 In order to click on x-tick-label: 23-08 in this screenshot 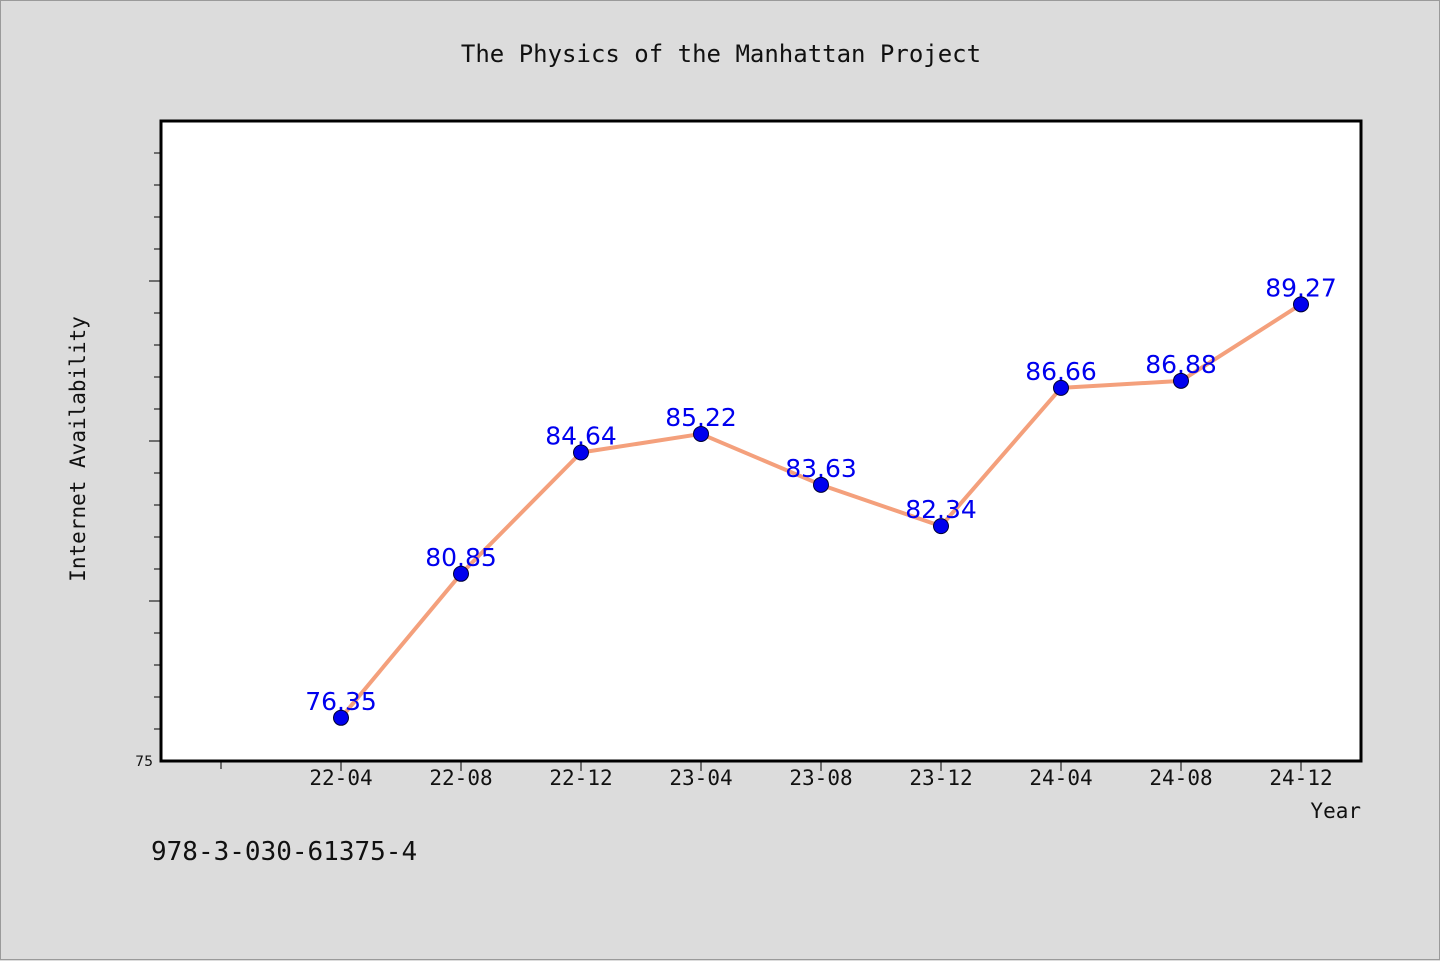, I will do `click(820, 778)`.